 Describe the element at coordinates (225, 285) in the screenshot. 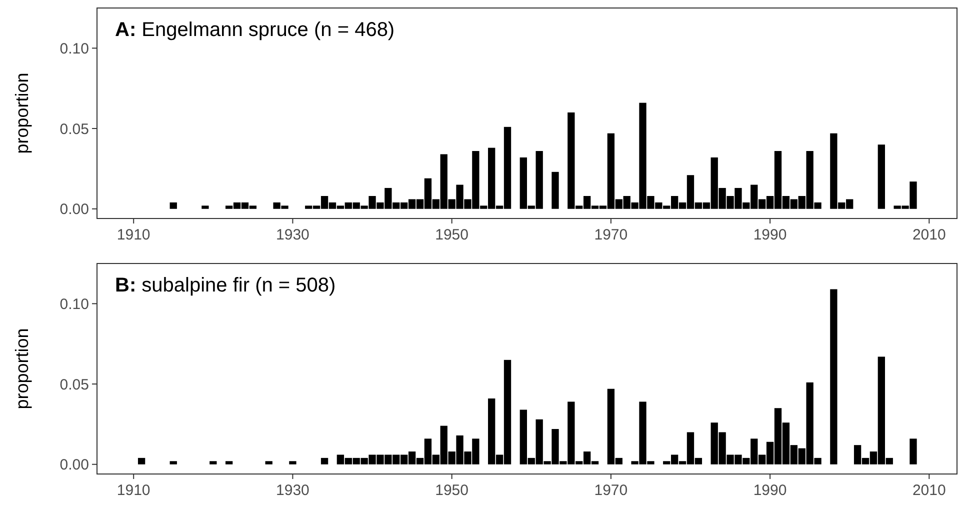

I see `text: B: subalpine fir (n = 508)` at that location.